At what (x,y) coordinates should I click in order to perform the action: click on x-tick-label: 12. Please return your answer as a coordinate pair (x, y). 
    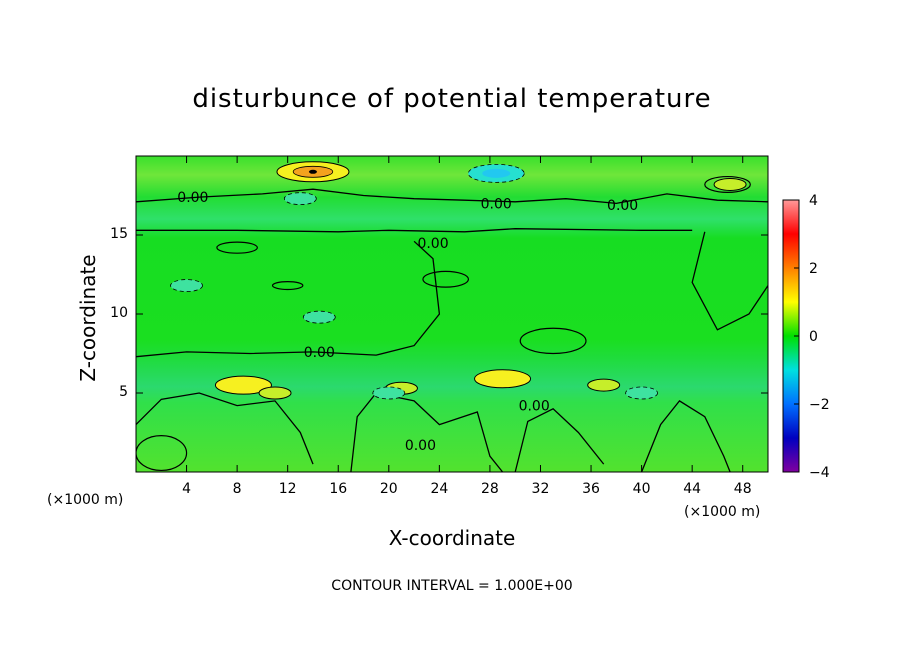
    Looking at the image, I should click on (287, 489).